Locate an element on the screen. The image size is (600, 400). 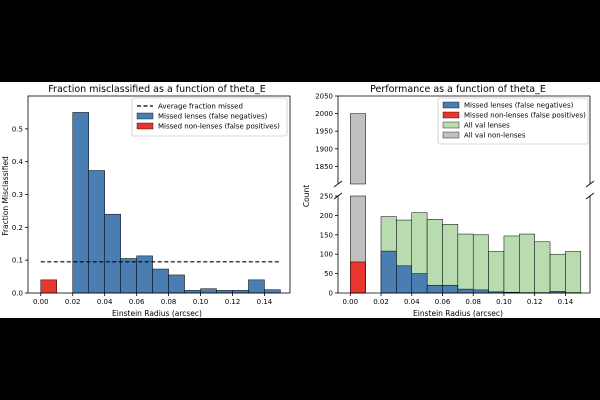
left-x-axis-label: Einstein Radius (arcsec) is located at coordinates (157, 313).